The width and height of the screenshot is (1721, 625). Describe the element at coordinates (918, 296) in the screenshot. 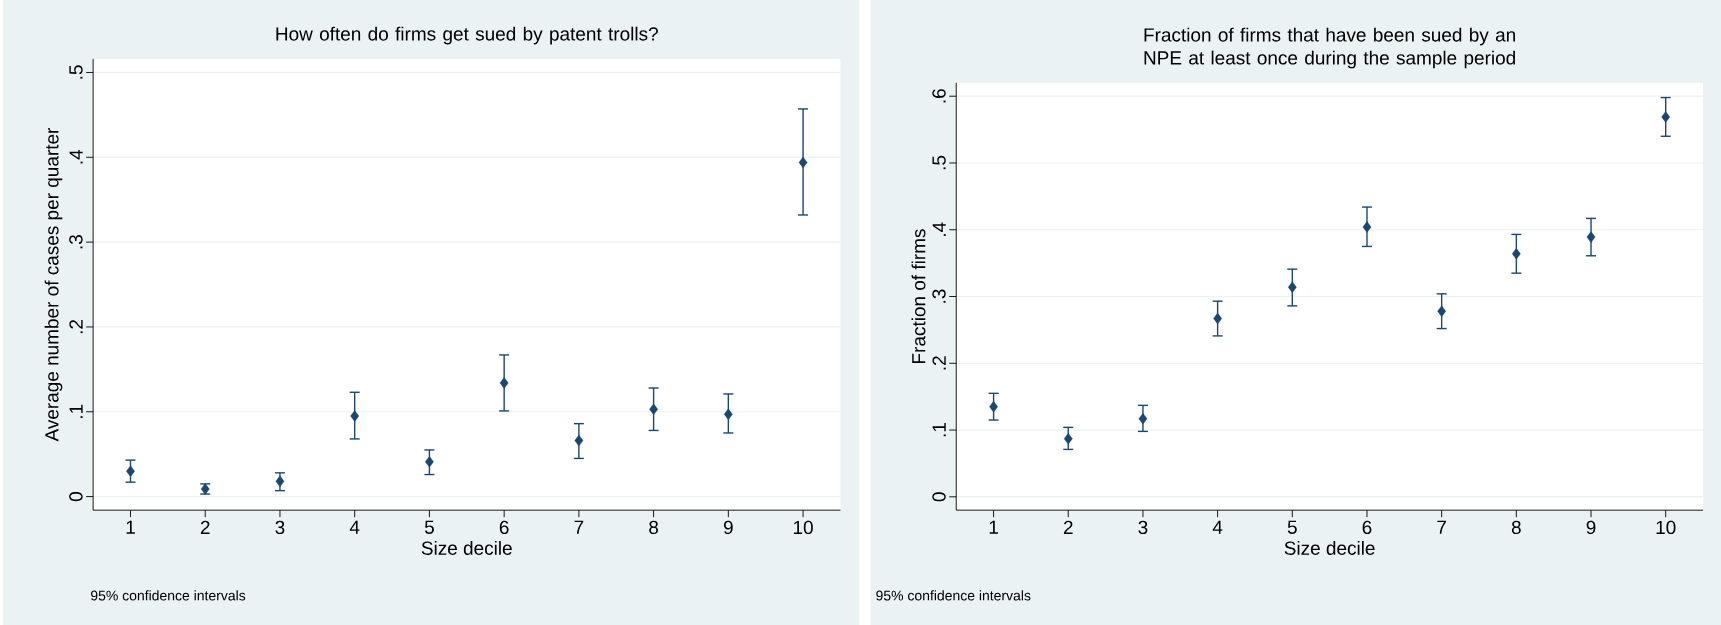

I see `y-axis-title: Fraction of firms` at that location.